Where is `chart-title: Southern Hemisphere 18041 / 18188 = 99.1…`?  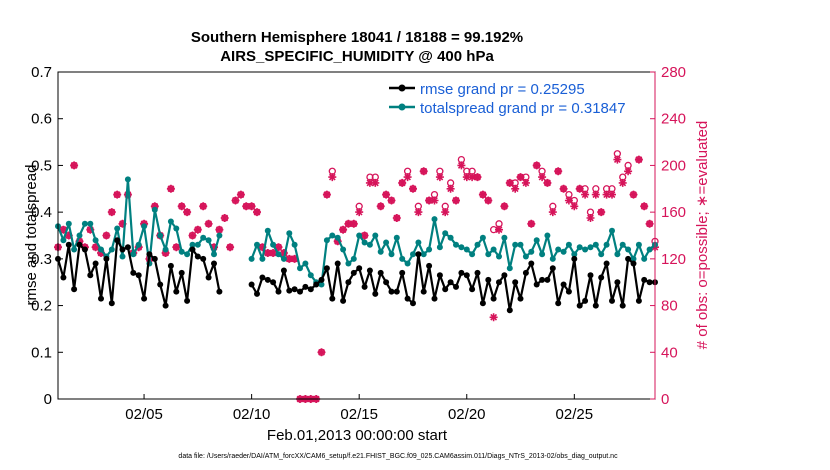
chart-title: Southern Hemisphere 18041 / 18188 = 99.1… is located at coordinates (357, 37).